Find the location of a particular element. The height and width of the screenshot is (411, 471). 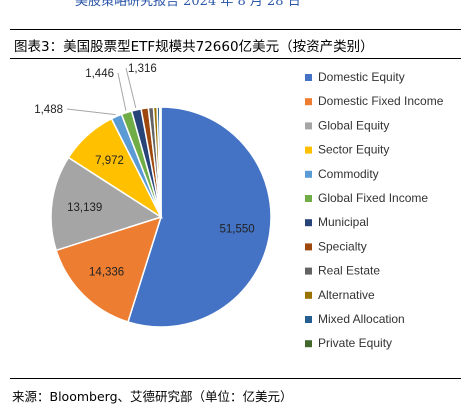

legend-swatch-domestic-fixed-income is located at coordinates (308, 102).